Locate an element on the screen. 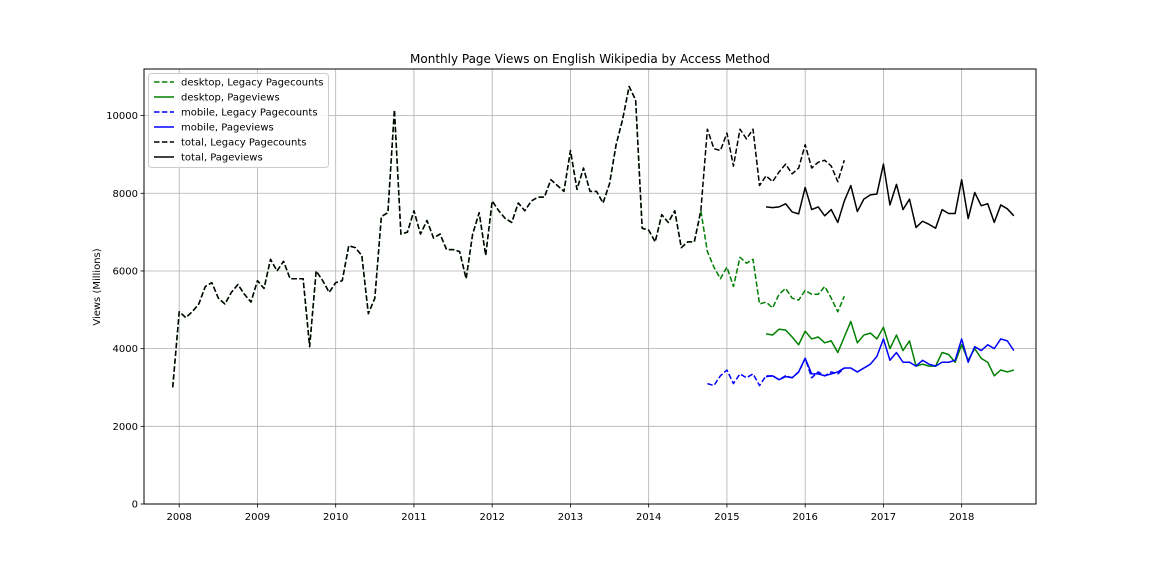  legend-label-total-pageviews: total, Pageviews is located at coordinates (222, 158).